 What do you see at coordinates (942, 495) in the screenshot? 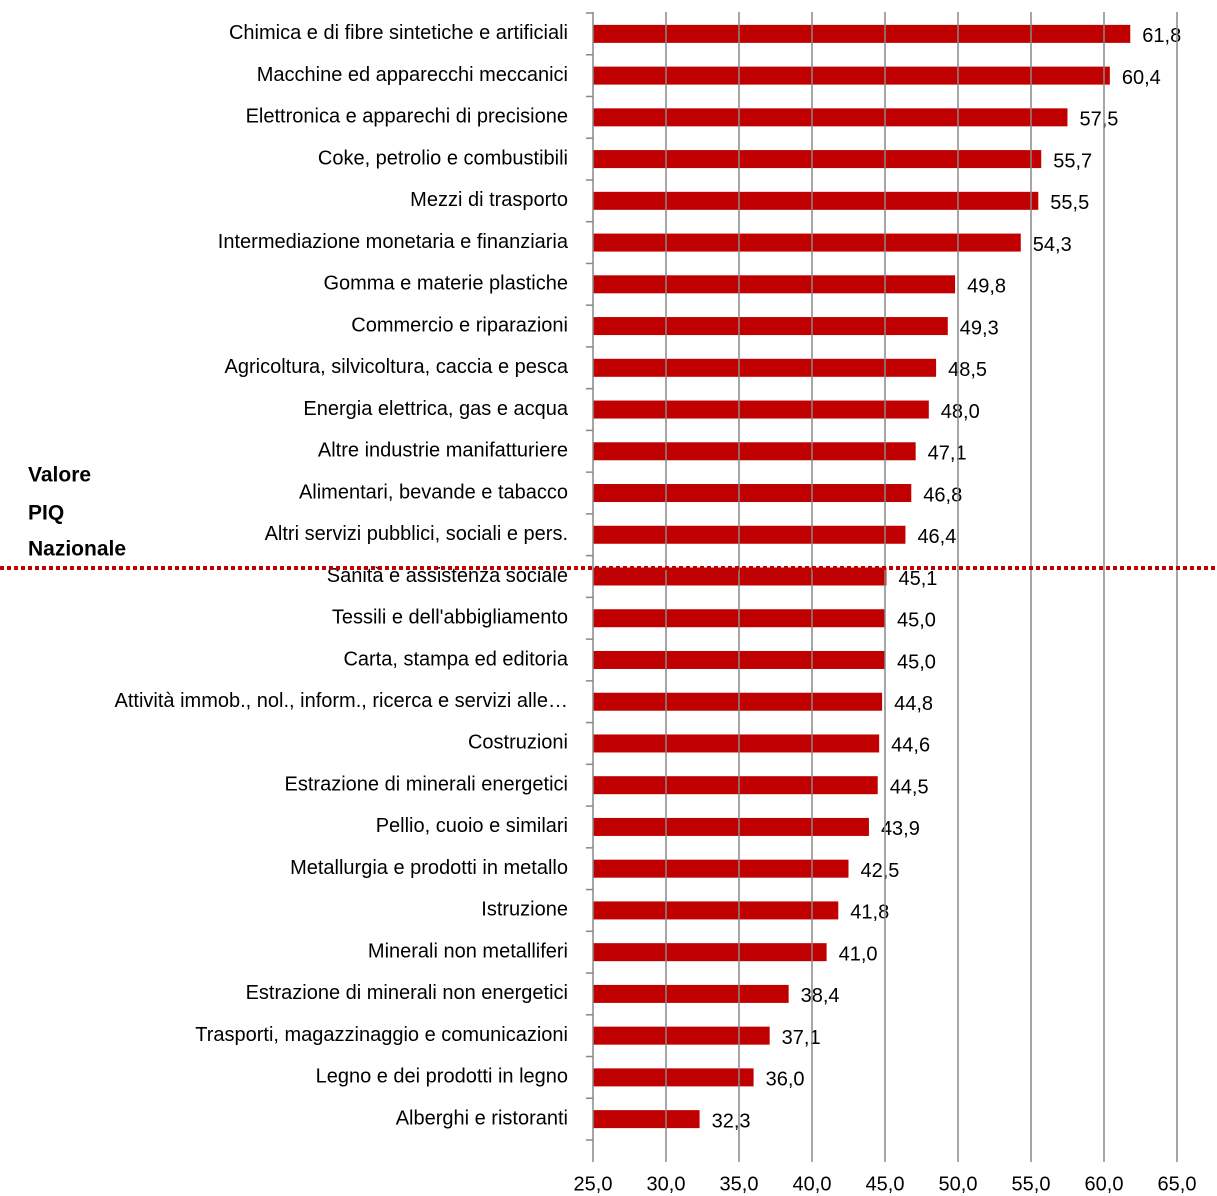
I see `value-label: 46,8` at bounding box center [942, 495].